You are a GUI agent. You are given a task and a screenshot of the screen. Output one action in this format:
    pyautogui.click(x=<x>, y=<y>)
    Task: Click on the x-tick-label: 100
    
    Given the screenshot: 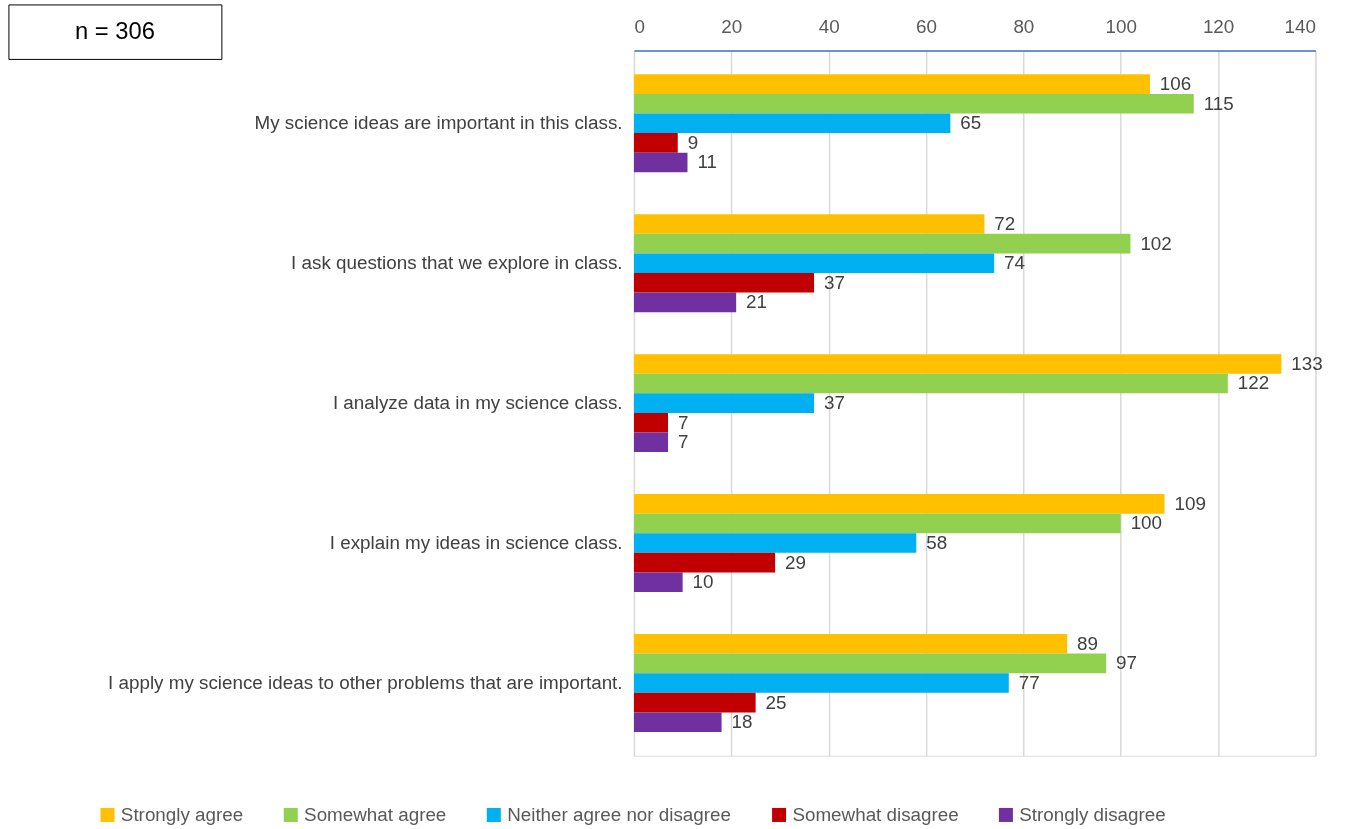 What is the action you would take?
    pyautogui.click(x=1121, y=27)
    